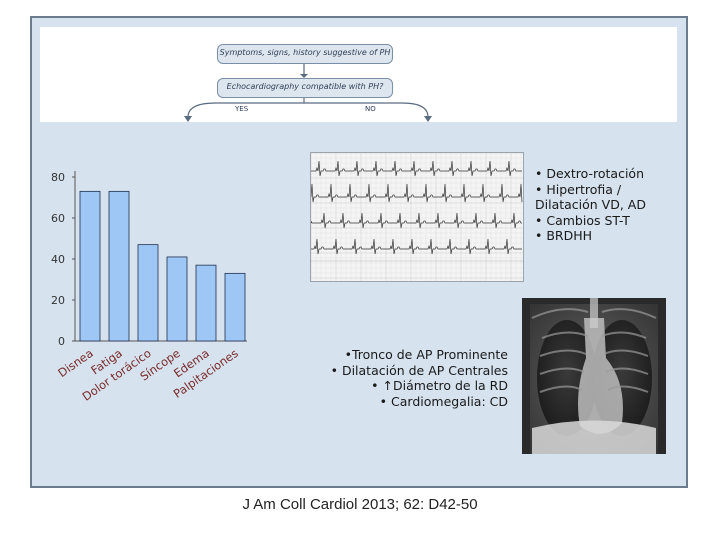  Describe the element at coordinates (242, 109) in the screenshot. I see `flowchart-yes-label: YES` at that location.